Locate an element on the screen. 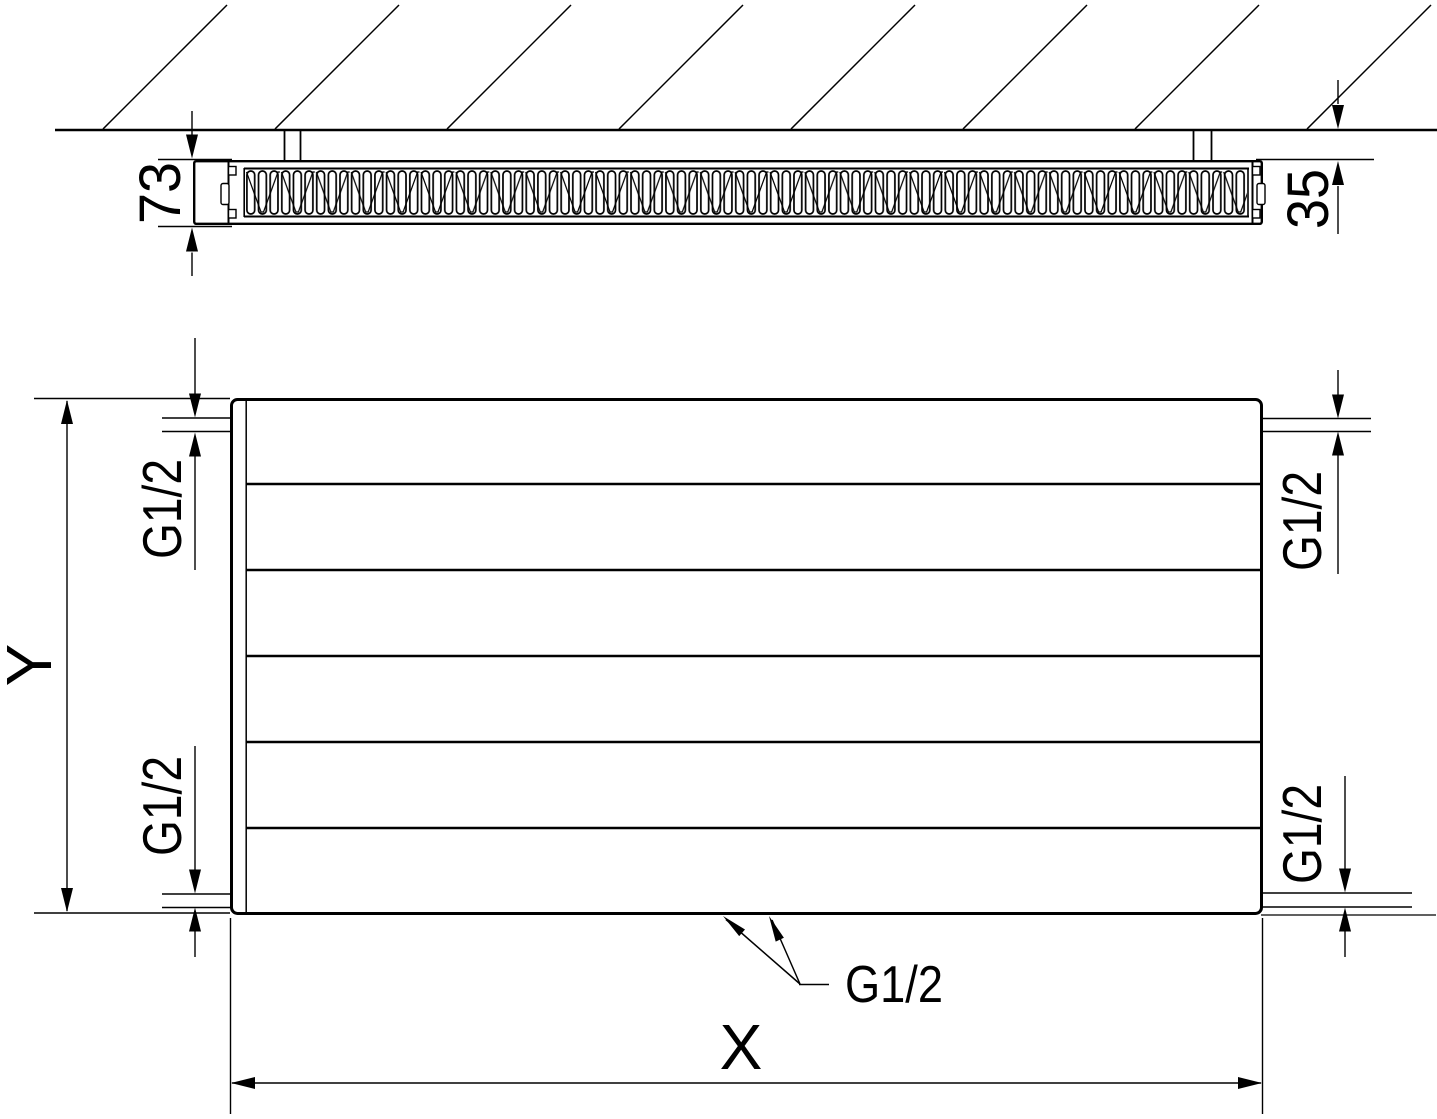 The height and width of the screenshot is (1119, 1437). wall-distance-label: 35 is located at coordinates (1308, 199).